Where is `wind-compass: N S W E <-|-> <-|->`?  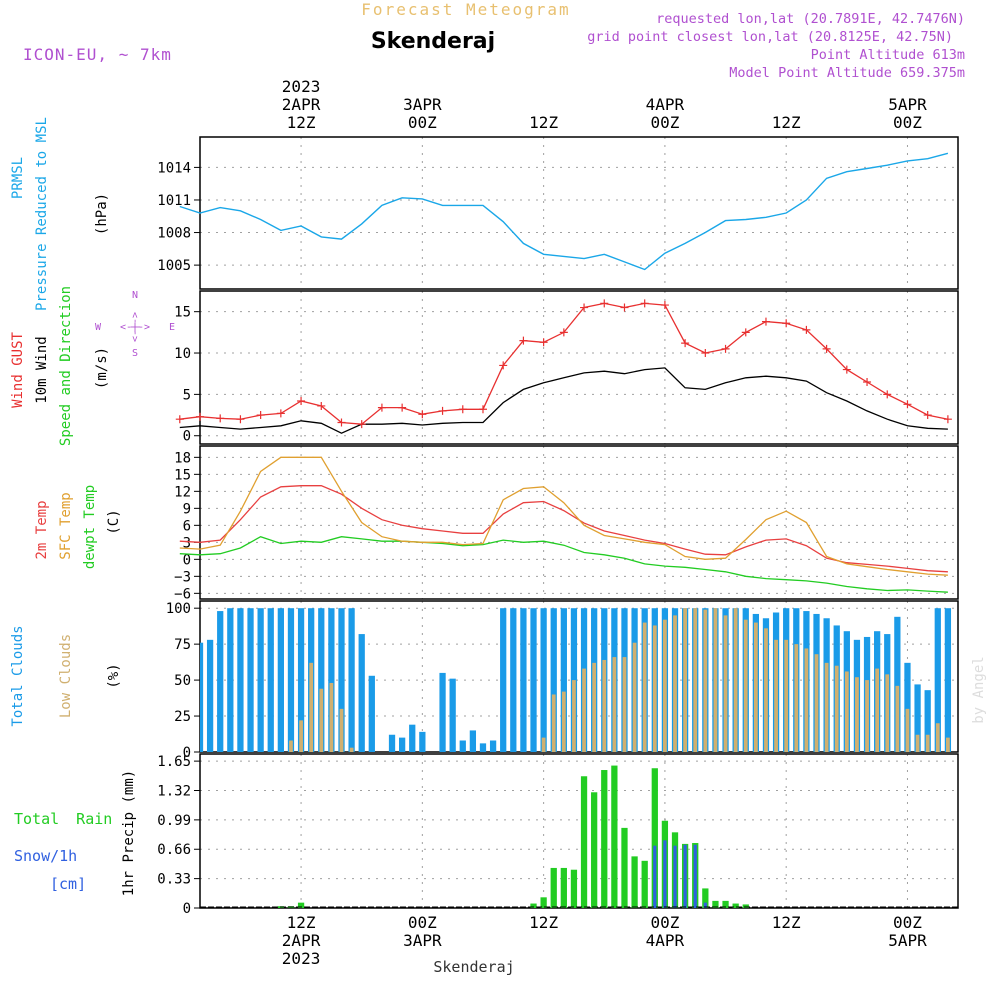 wind-compass: N S W E <-|-> <-|-> is located at coordinates (135, 324).